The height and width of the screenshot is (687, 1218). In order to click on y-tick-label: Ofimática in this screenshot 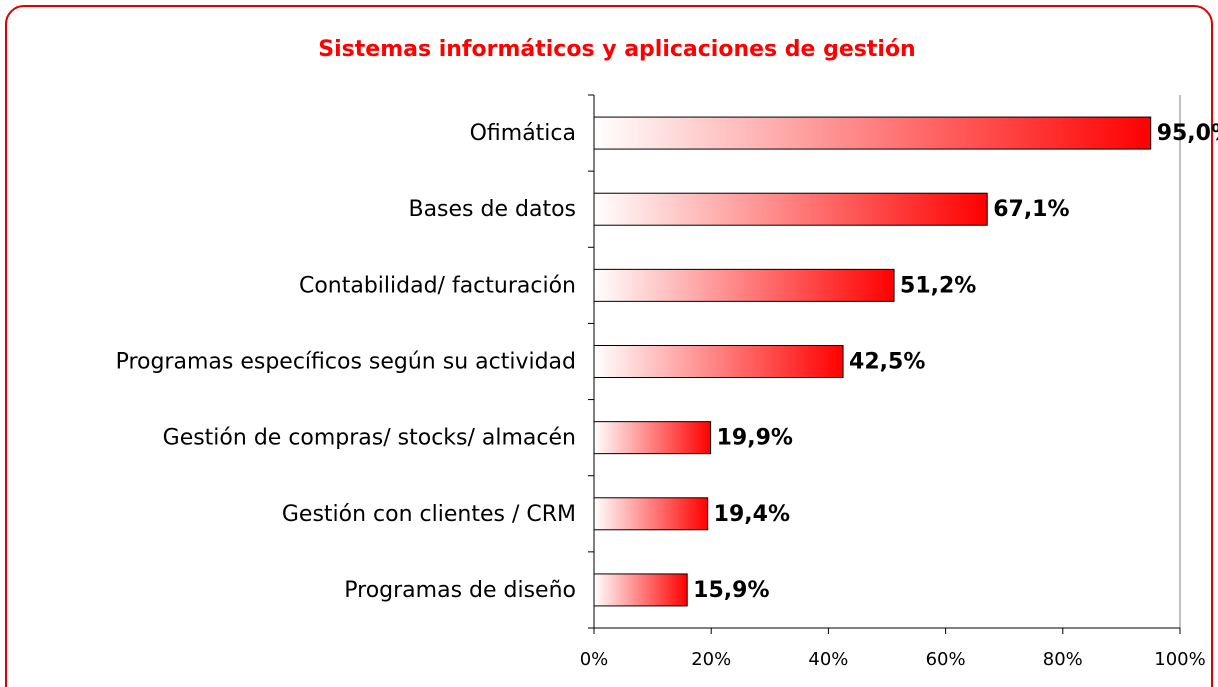, I will do `click(523, 133)`.